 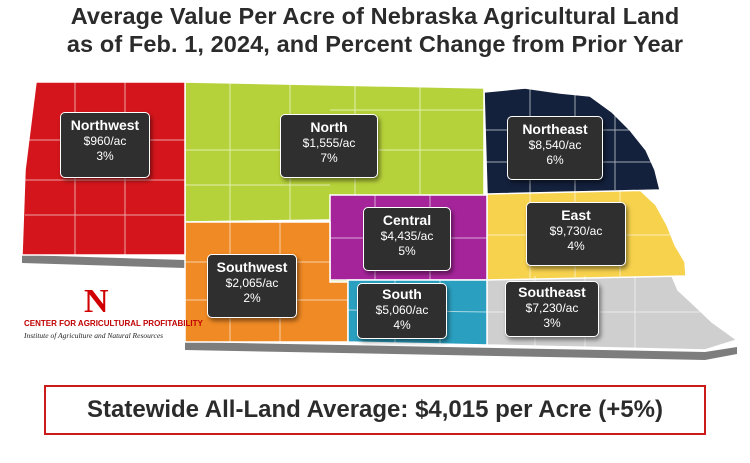 I want to click on region-value: $9,730/ac, so click(x=576, y=231).